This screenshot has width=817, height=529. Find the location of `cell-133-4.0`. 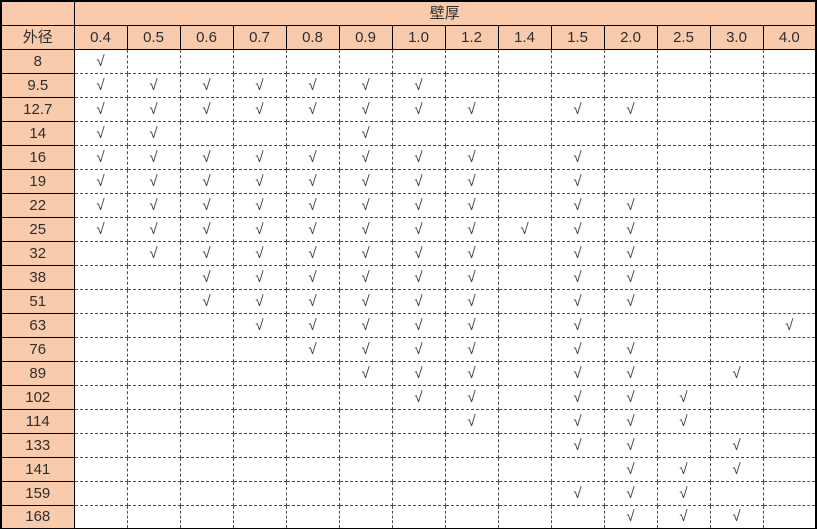

cell-133-4.0 is located at coordinates (789, 445).